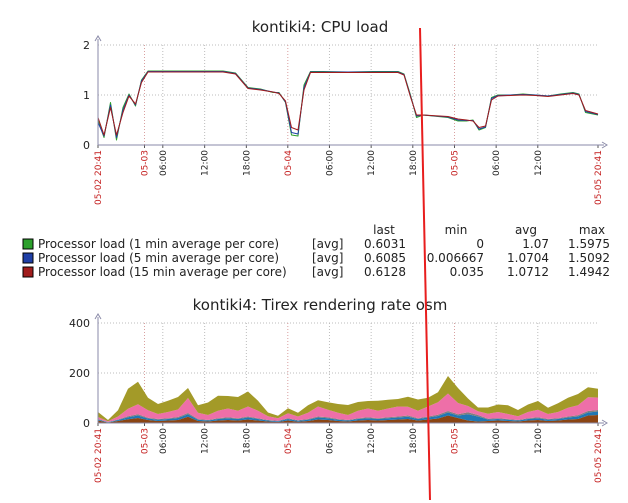 Image resolution: width=628 pixels, height=503 pixels. What do you see at coordinates (526, 230) in the screenshot?
I see `legend-header-avg: avg` at bounding box center [526, 230].